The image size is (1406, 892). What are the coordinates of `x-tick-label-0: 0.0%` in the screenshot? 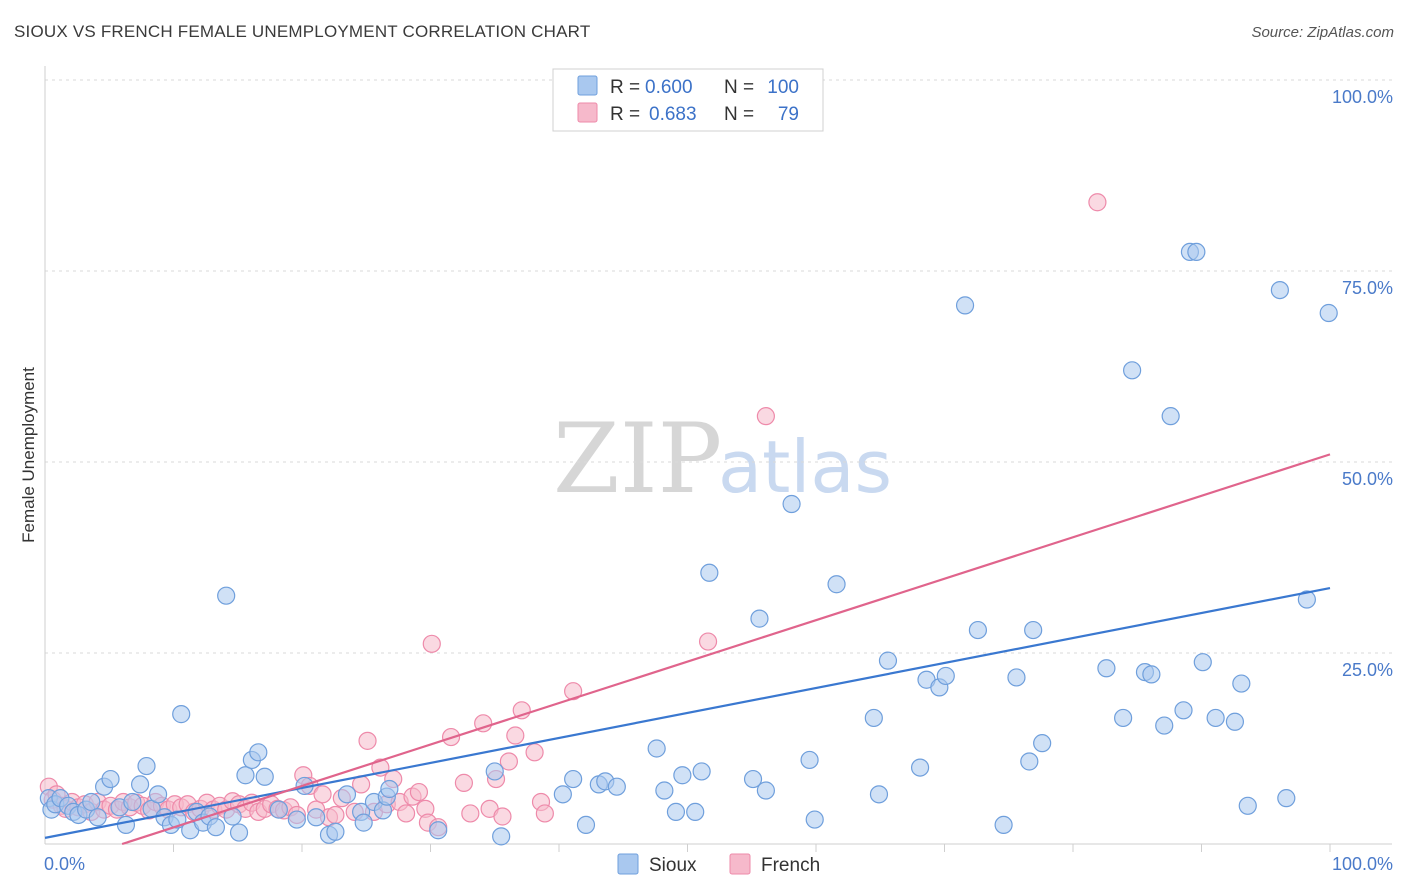 It's located at (64, 864).